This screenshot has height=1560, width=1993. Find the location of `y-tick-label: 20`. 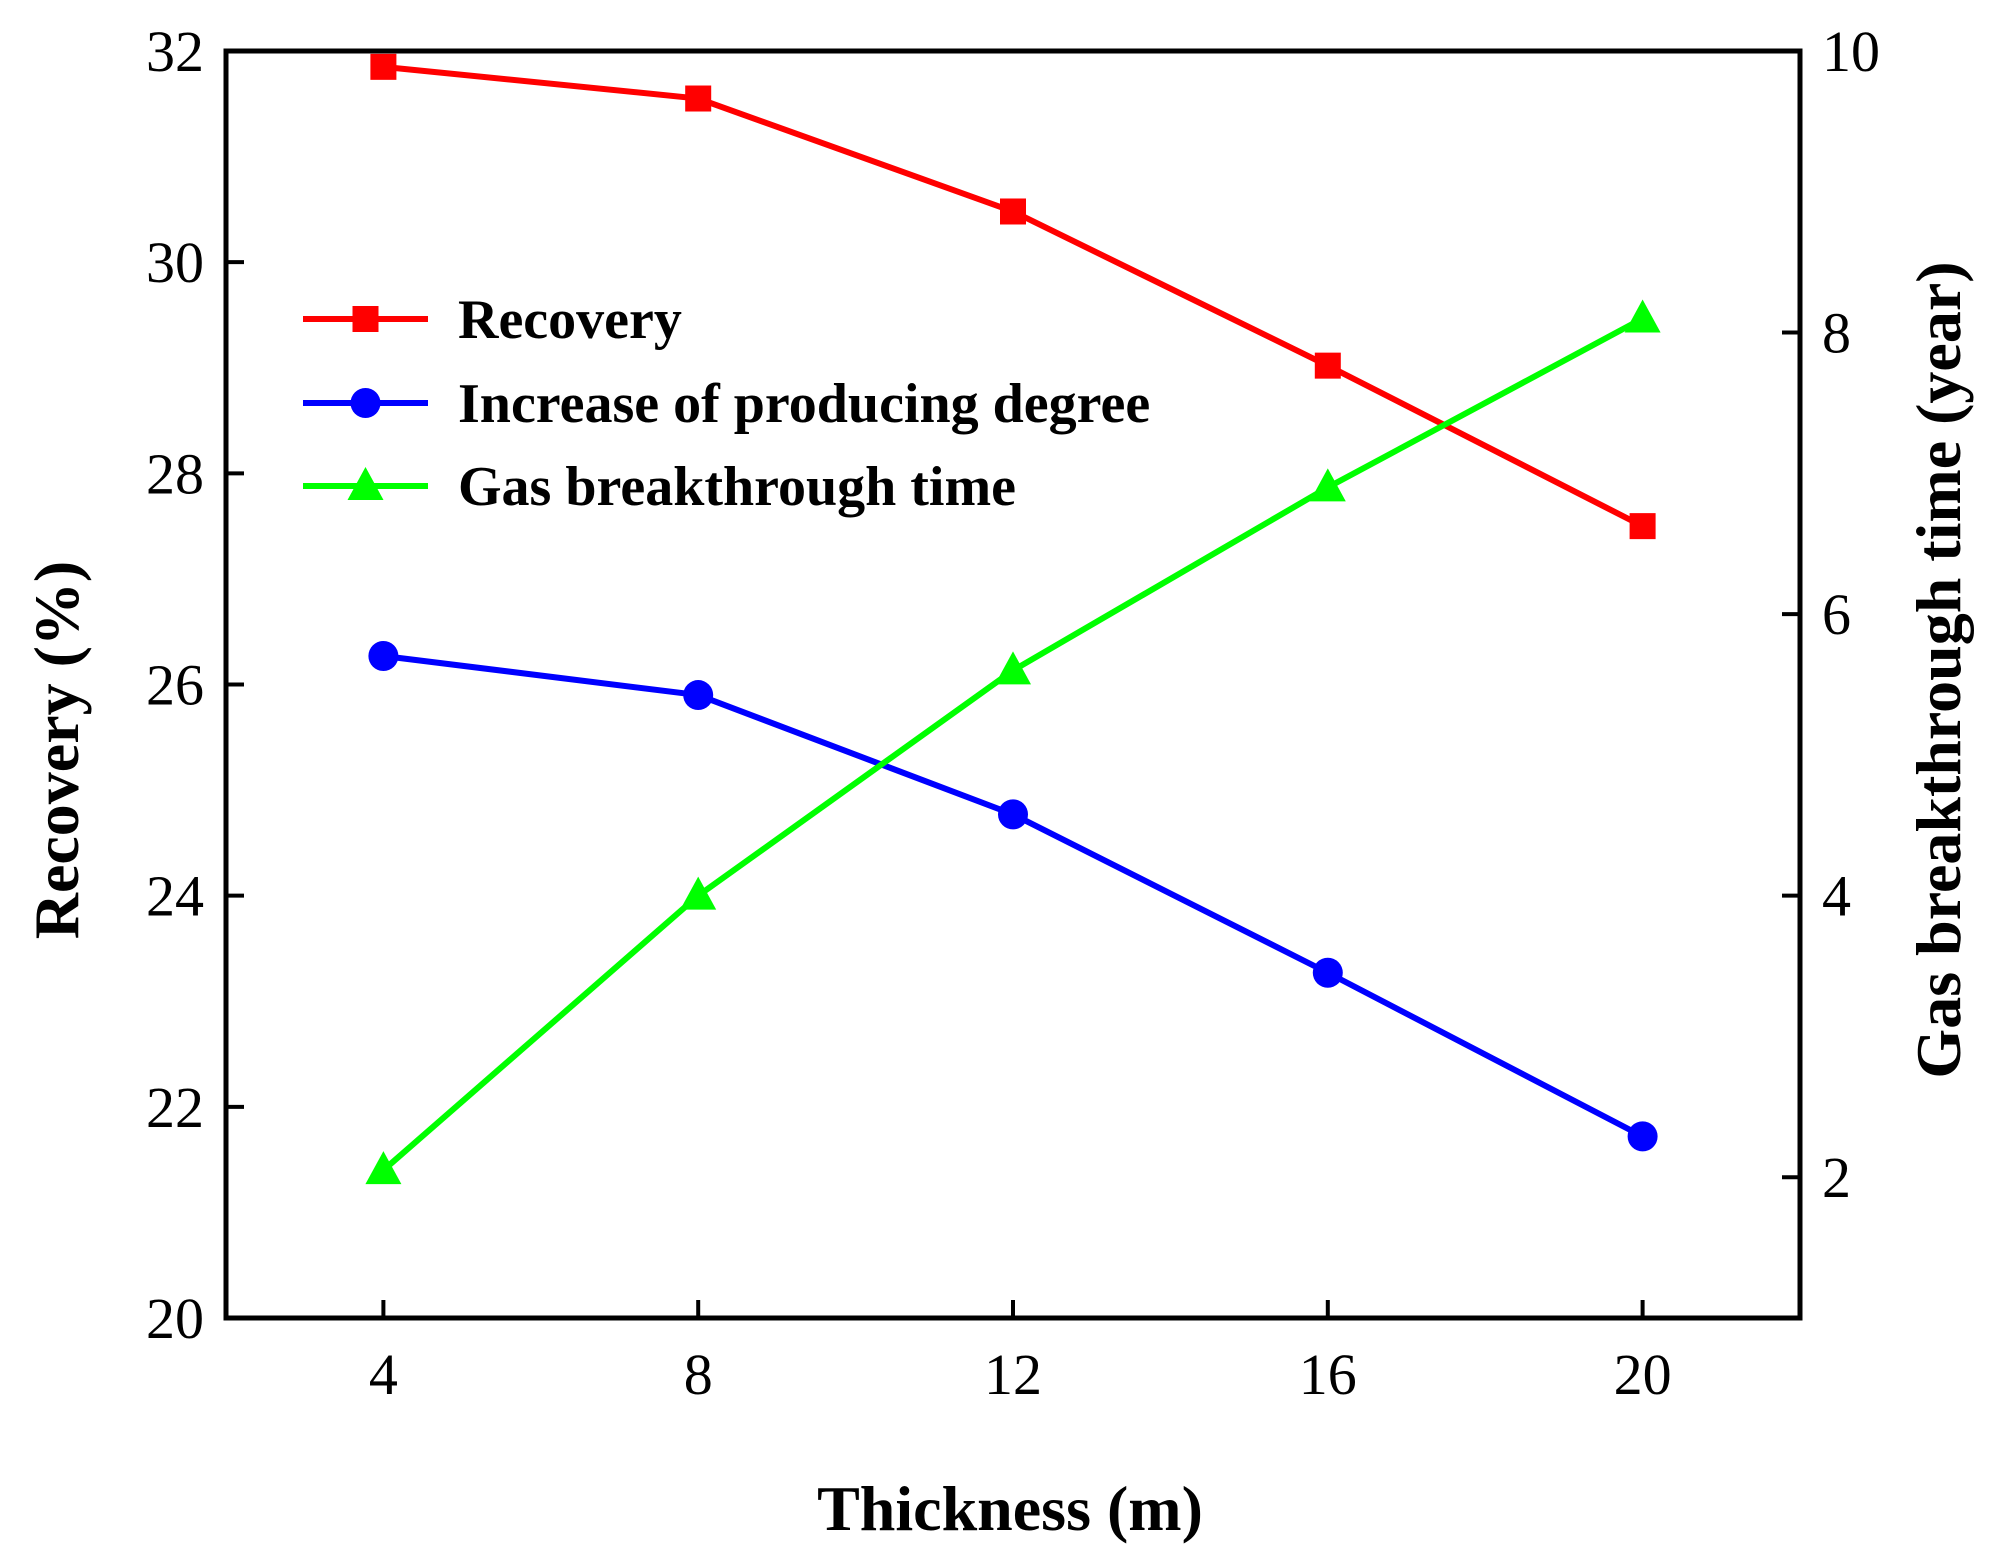

y-tick-label: 20 is located at coordinates (175, 1318).